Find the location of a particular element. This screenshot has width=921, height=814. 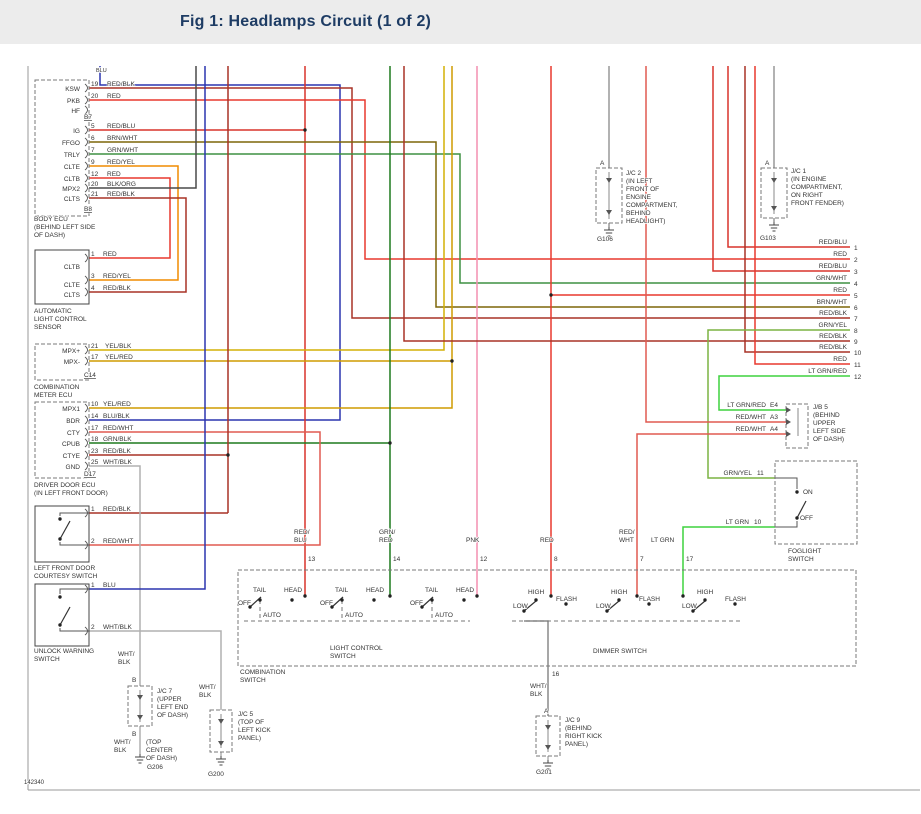

label-132: ON is located at coordinates (808, 492).